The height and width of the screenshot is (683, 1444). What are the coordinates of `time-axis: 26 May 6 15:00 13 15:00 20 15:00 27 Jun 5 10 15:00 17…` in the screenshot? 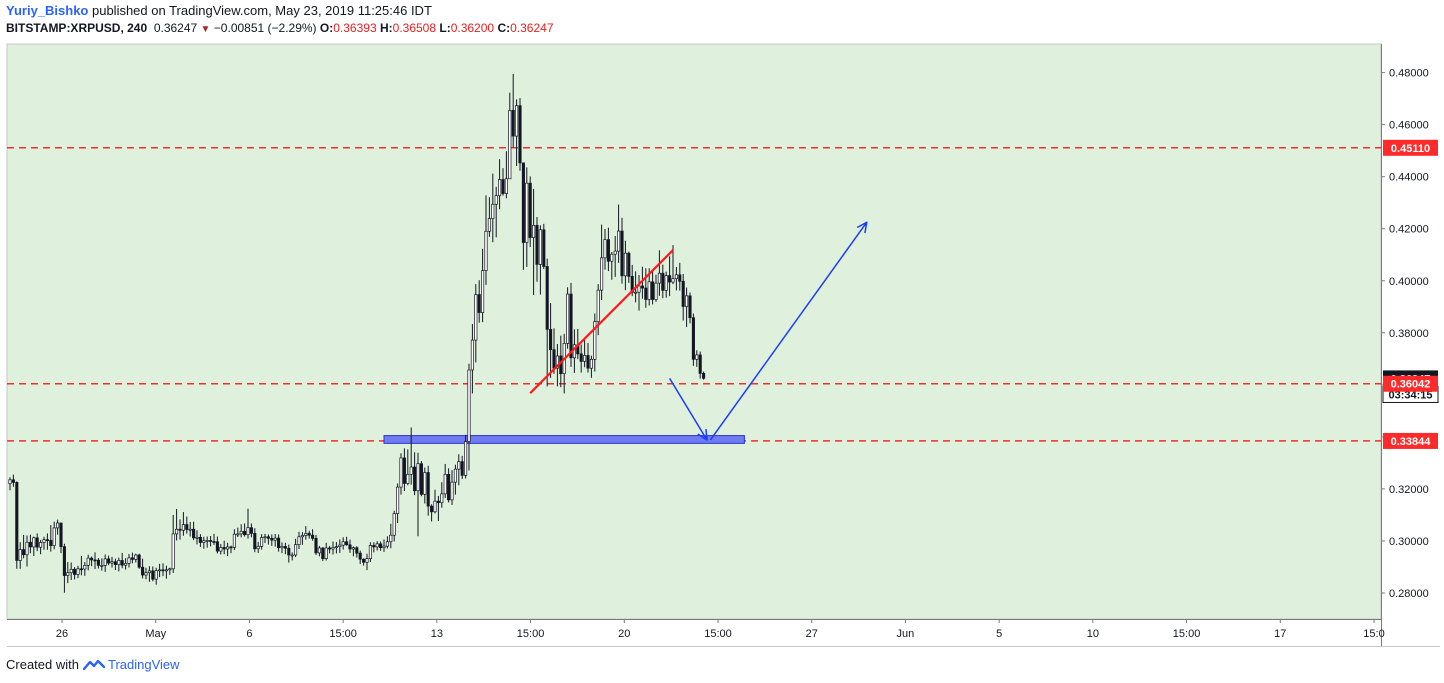 It's located at (720, 629).